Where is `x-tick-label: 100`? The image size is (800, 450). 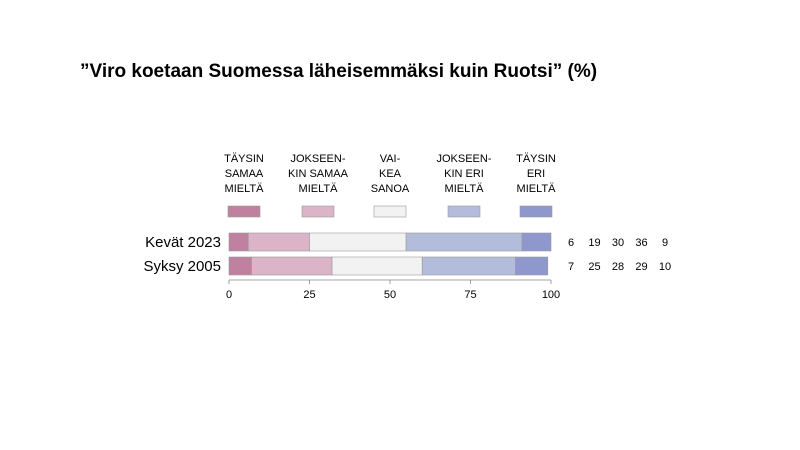 x-tick-label: 100 is located at coordinates (551, 295).